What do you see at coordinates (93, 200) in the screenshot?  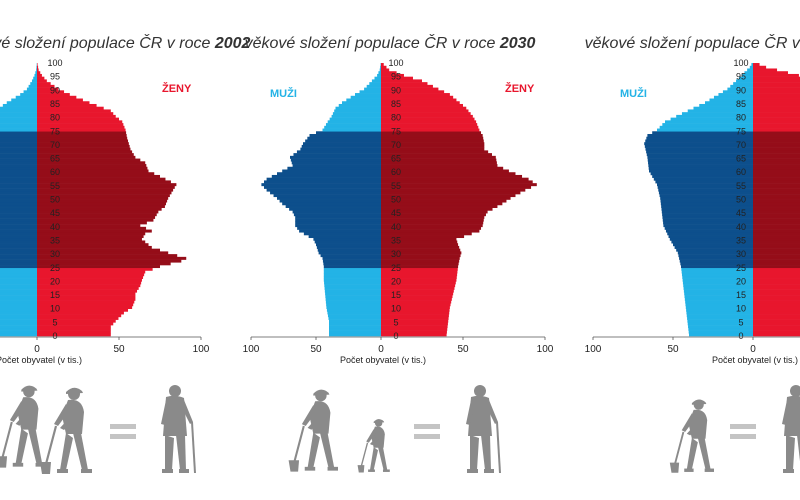 I see `bars` at bounding box center [93, 200].